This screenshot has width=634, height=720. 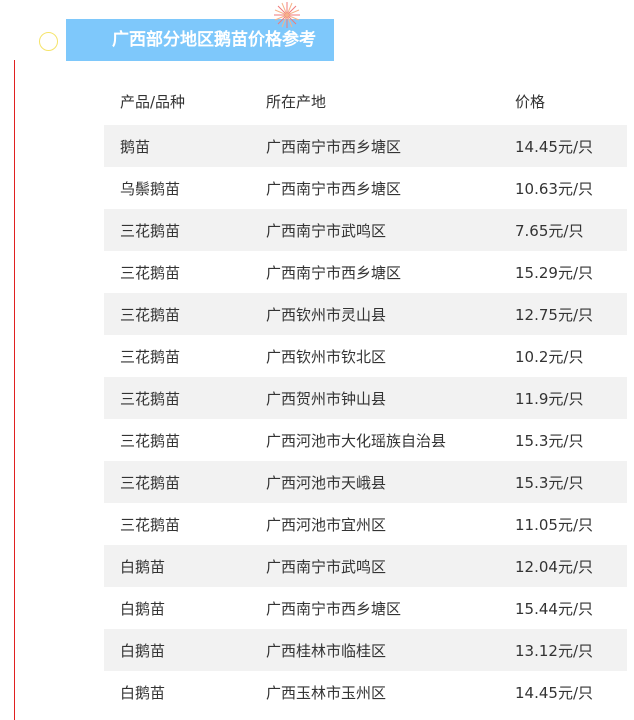 I want to click on decorative-line, so click(x=14, y=390).